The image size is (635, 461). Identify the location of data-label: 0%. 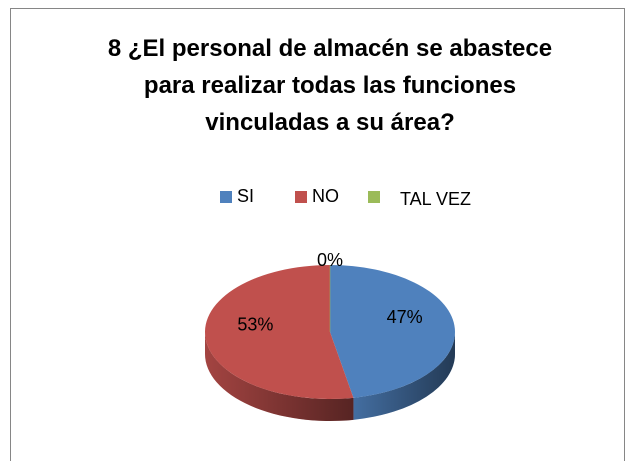
(330, 260).